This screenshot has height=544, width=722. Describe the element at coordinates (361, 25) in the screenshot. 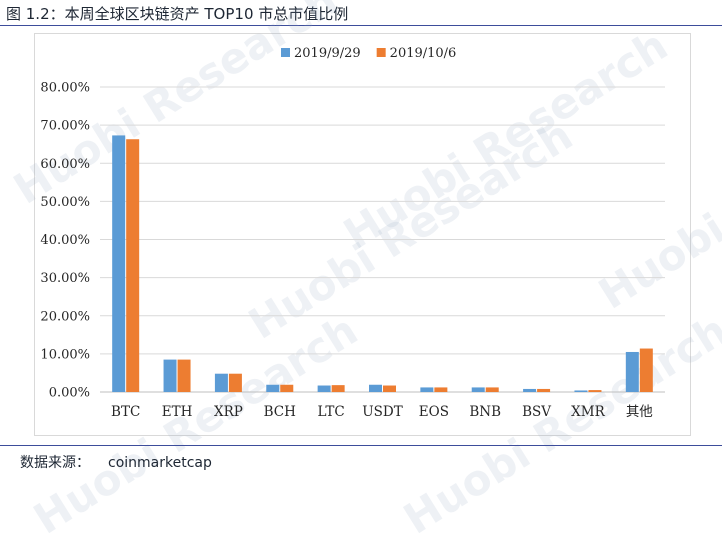

I see `title-rule` at that location.